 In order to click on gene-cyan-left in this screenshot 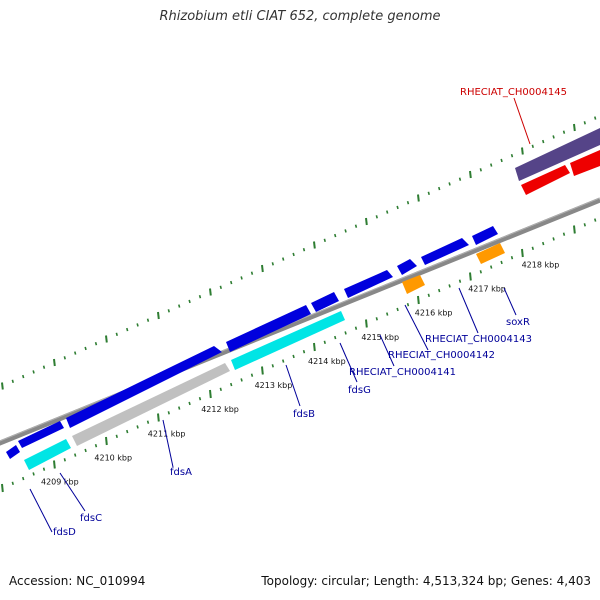, I will do `click(47, 454)`.